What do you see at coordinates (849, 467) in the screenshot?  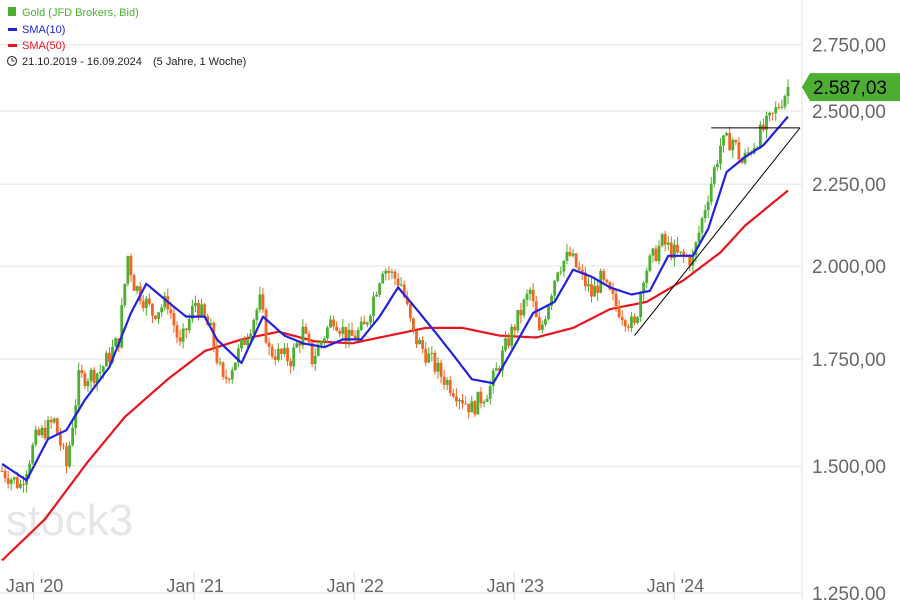 I see `y-tick-label: 1.500,00` at bounding box center [849, 467].